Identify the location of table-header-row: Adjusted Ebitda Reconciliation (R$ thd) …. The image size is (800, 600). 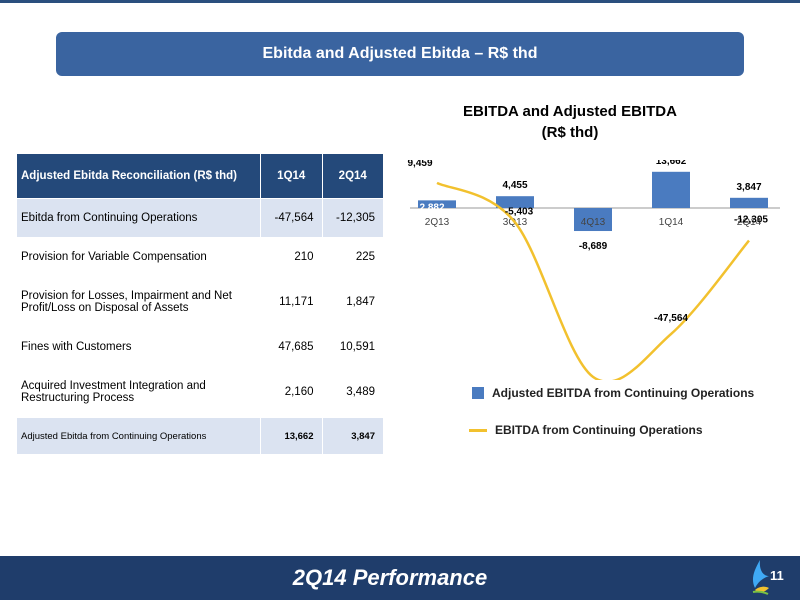
(200, 176).